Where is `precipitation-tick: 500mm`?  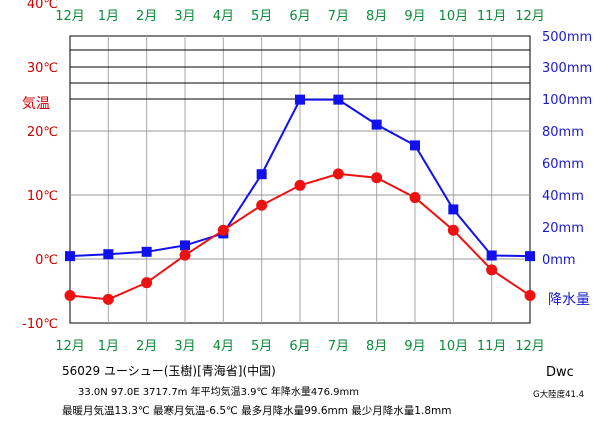
precipitation-tick: 500mm is located at coordinates (567, 37).